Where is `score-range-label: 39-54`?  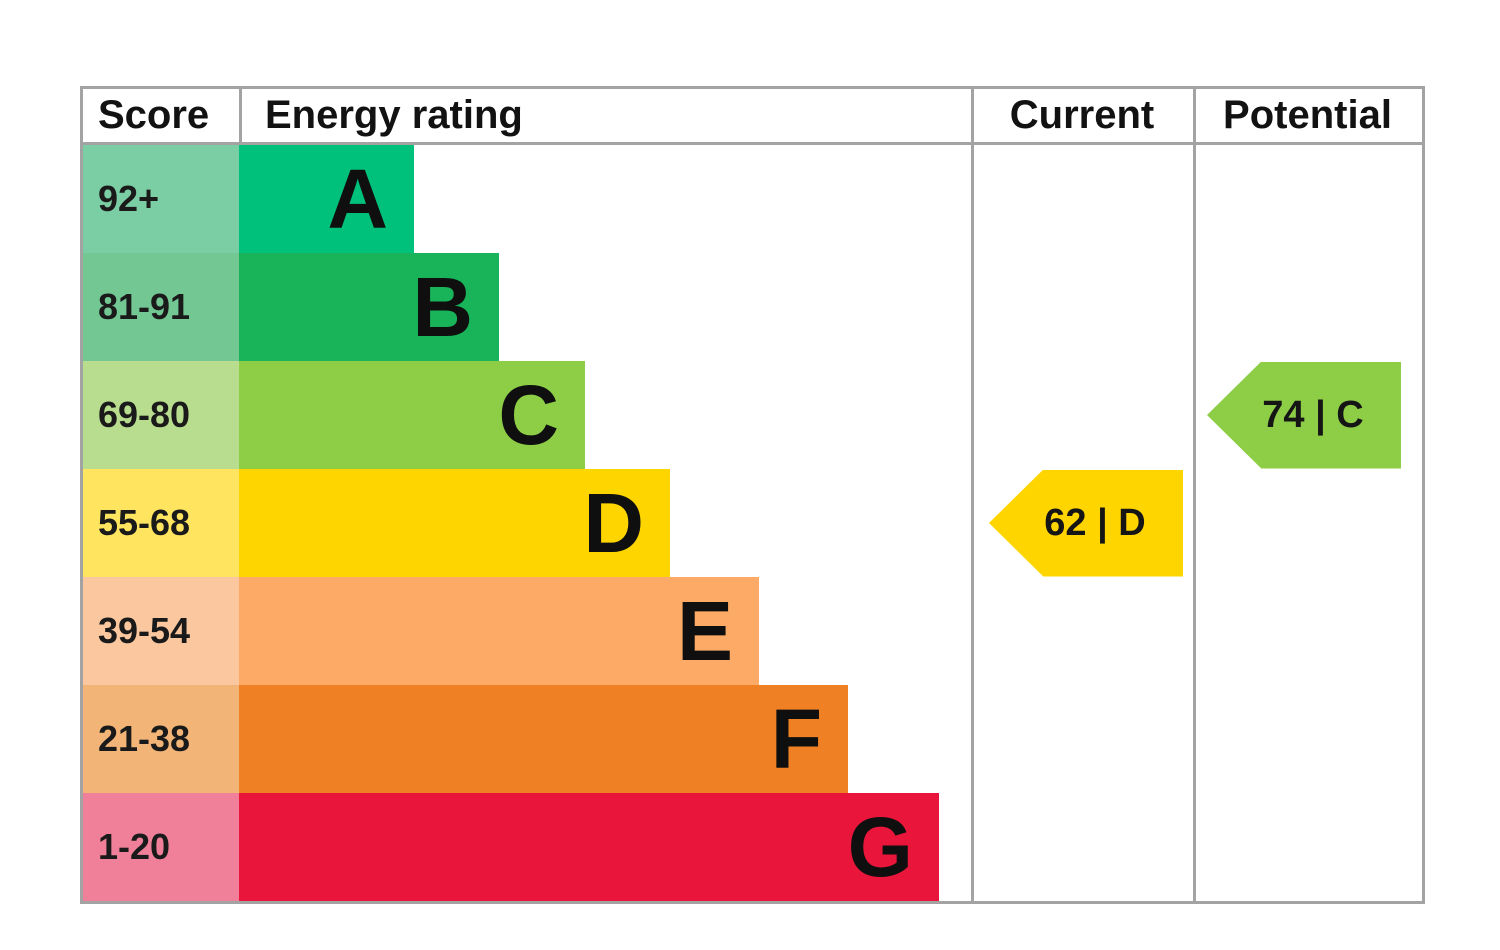 score-range-label: 39-54 is located at coordinates (144, 630).